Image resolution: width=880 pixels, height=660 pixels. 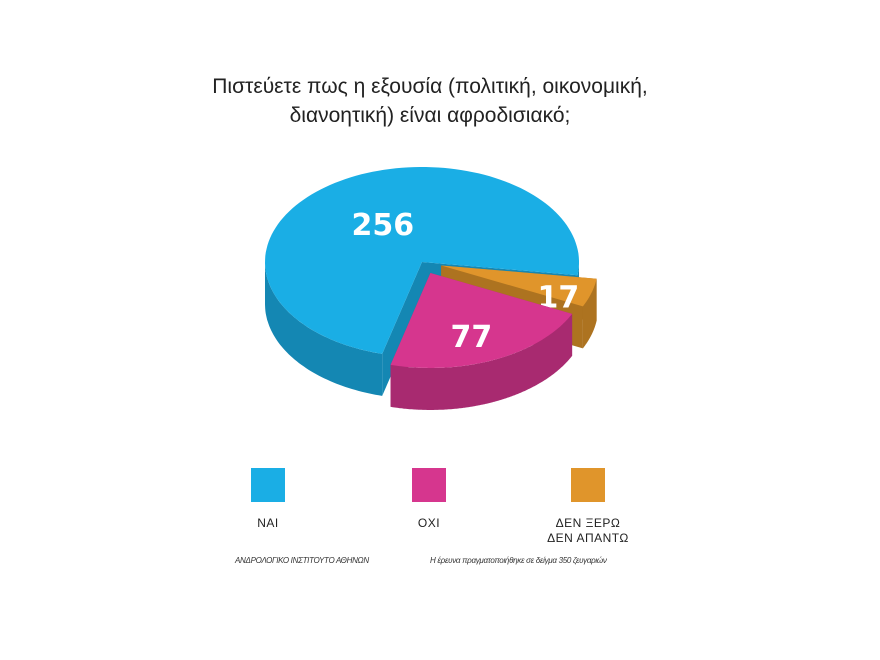 I want to click on legend-label: ΟΧΙ, so click(x=429, y=523).